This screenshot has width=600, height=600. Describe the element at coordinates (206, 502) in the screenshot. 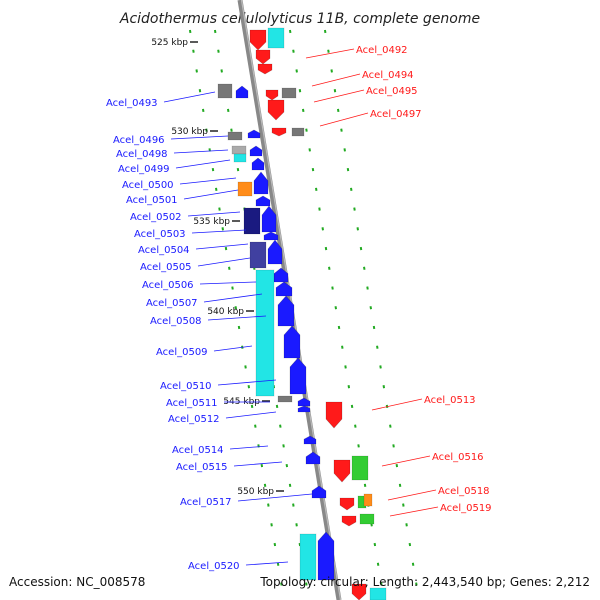

I see `gene-label-acel_0517: Acel_0517` at that location.